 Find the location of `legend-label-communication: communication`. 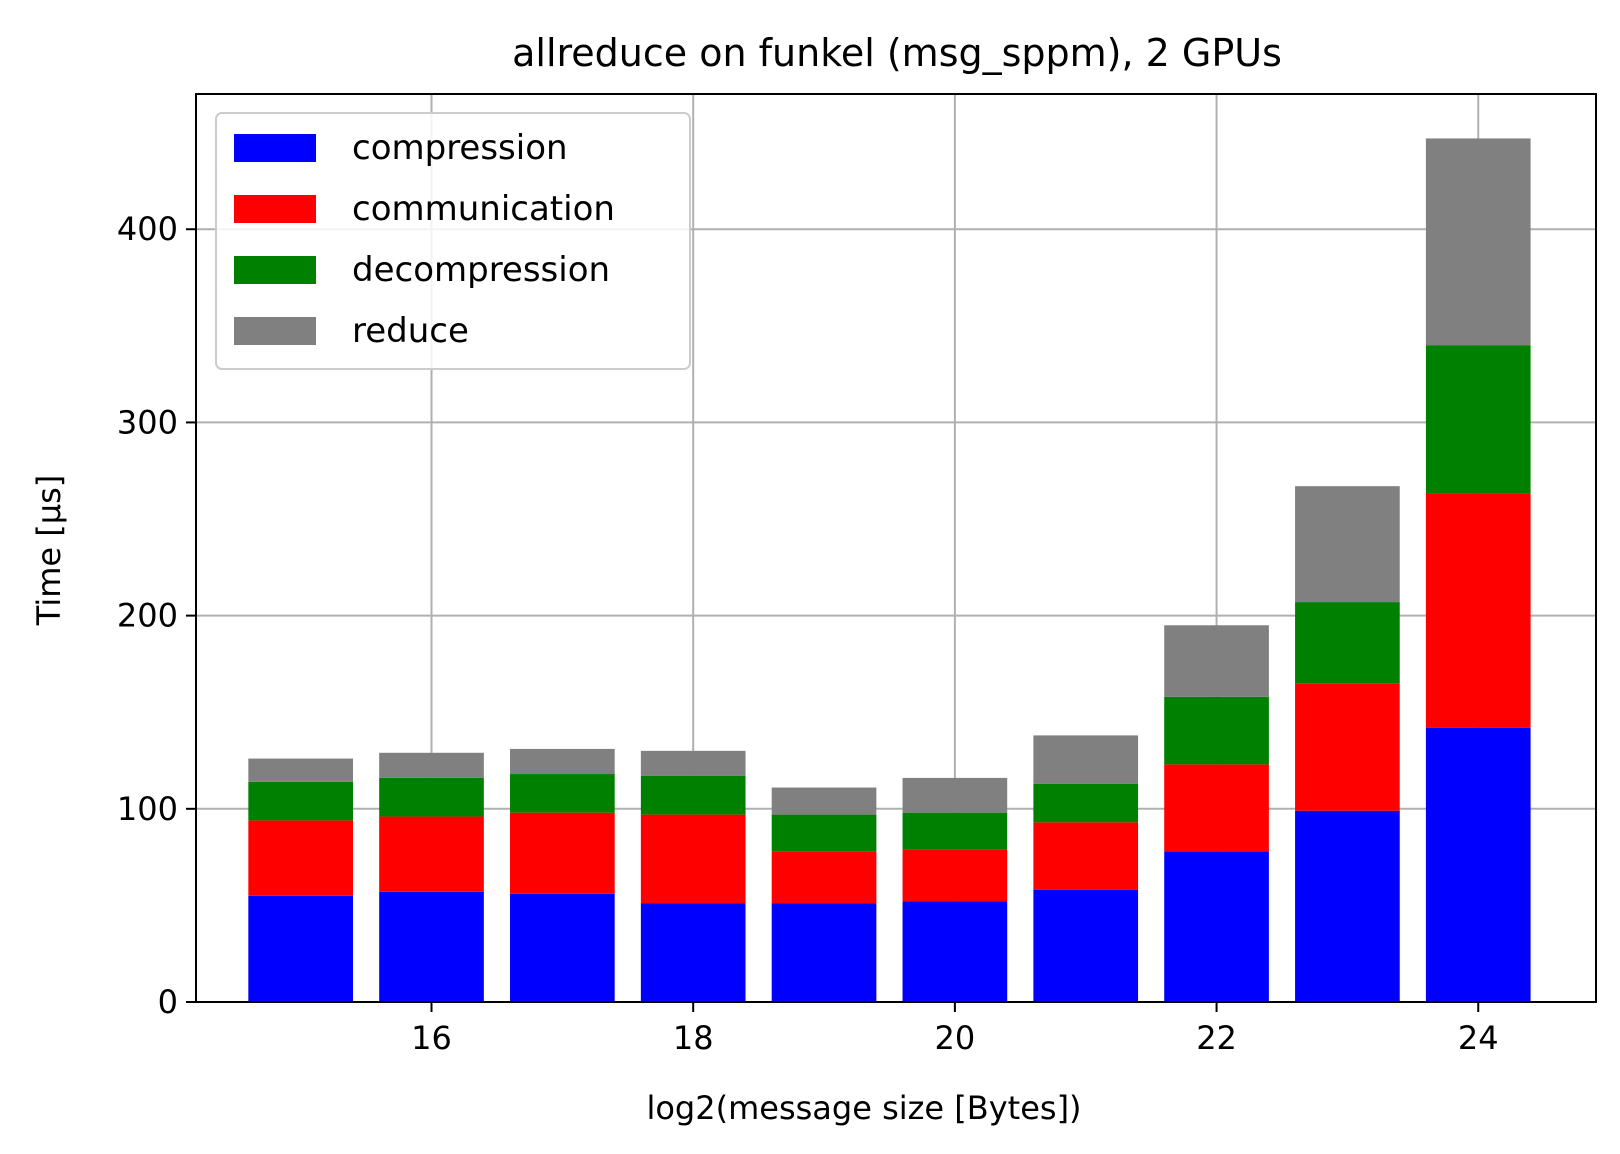

legend-label-communication: communication is located at coordinates (483, 209).